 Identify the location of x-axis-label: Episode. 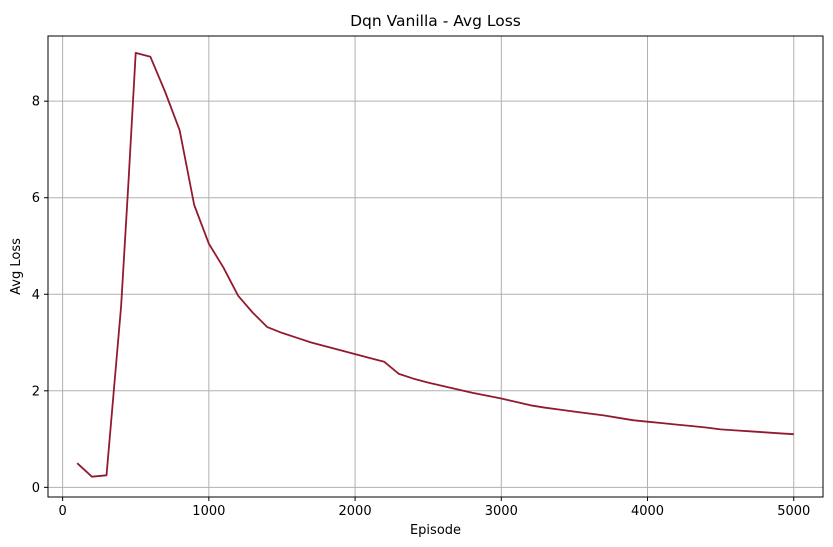
(435, 530).